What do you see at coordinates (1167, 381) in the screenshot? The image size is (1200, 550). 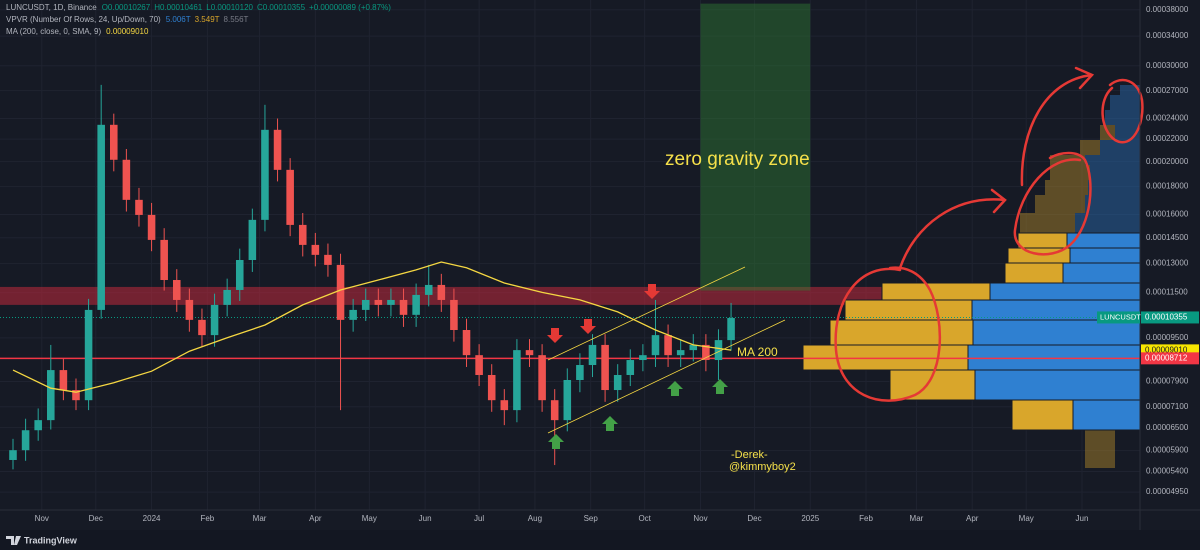 I see `y-tick-label: 0.00007900` at bounding box center [1167, 381].